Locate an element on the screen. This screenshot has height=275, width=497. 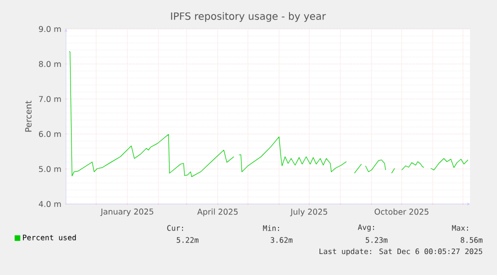
x-tick-label: January 2025 is located at coordinates (127, 212).